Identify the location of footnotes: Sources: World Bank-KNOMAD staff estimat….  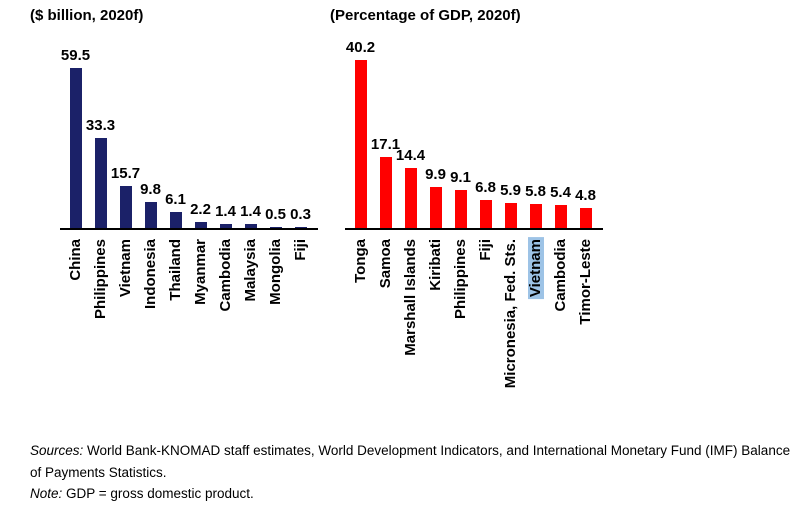
(412, 472).